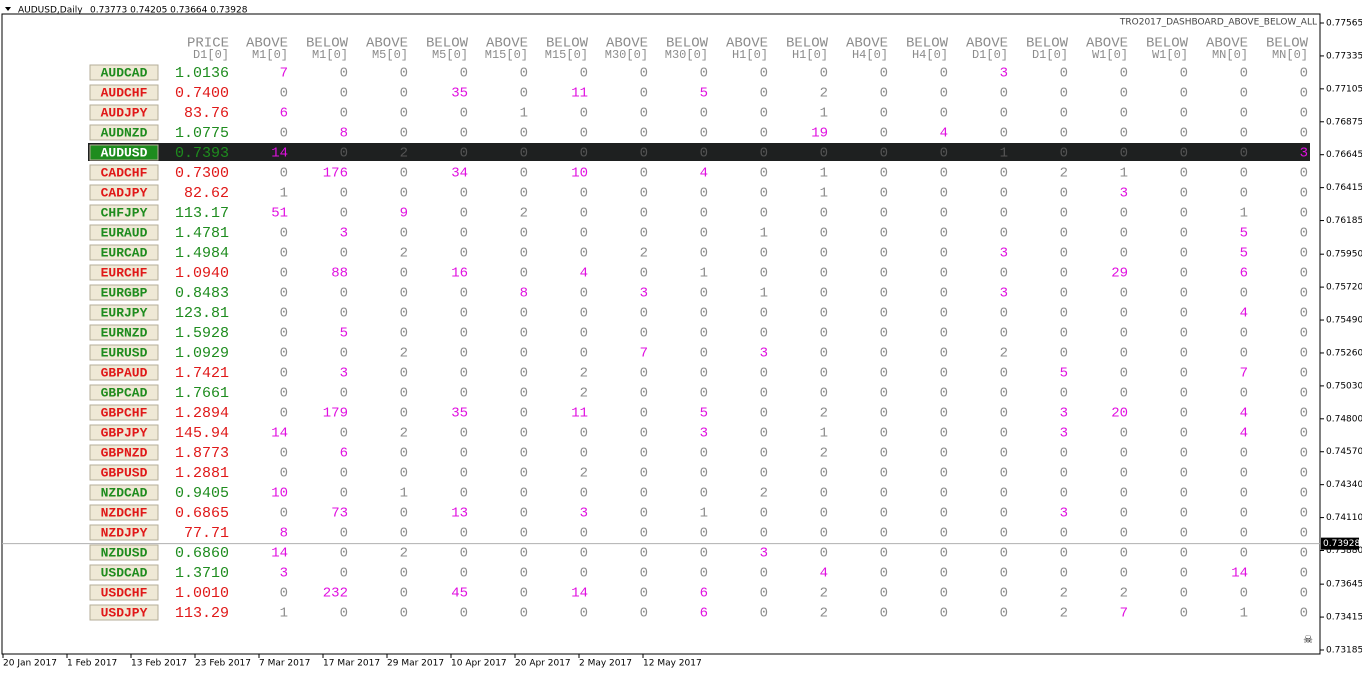 This screenshot has width=1362, height=675. Describe the element at coordinates (202, 133) in the screenshot. I see `price: 1.0775` at that location.